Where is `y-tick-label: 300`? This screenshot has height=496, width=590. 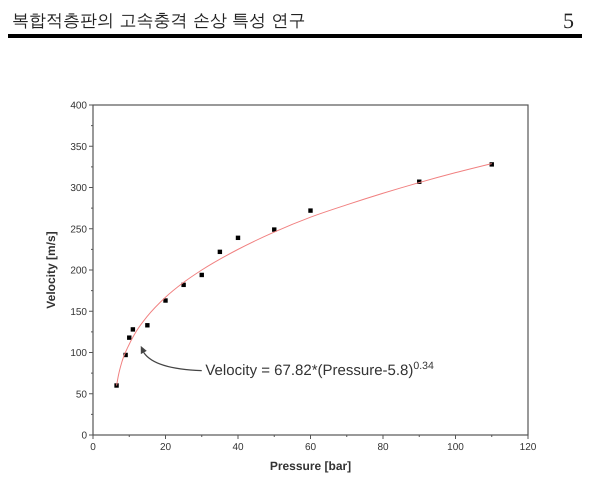 y-tick-label: 300 is located at coordinates (79, 188).